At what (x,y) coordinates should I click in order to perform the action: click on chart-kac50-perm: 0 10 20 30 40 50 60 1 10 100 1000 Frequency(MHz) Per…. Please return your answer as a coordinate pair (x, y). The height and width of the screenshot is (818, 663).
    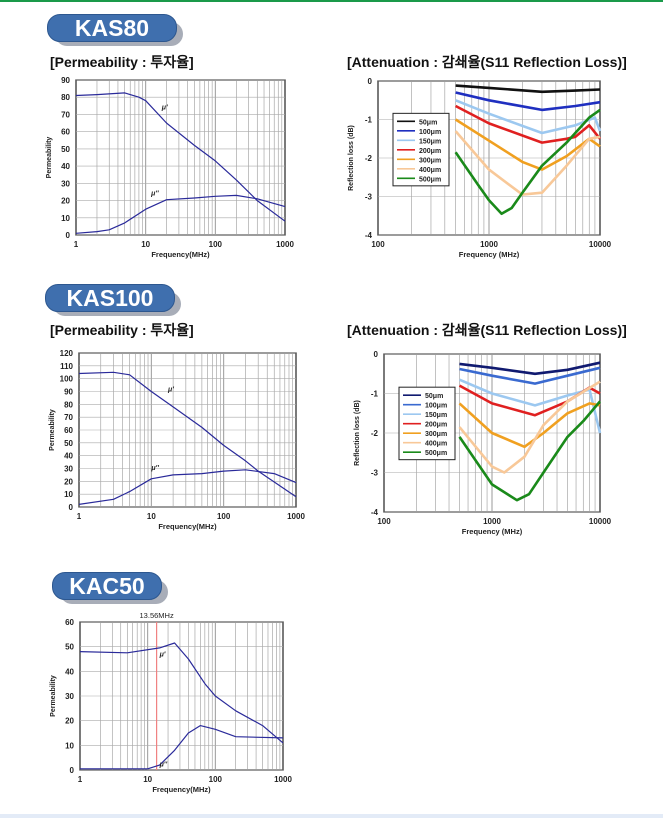
    Looking at the image, I should click on (171, 702).